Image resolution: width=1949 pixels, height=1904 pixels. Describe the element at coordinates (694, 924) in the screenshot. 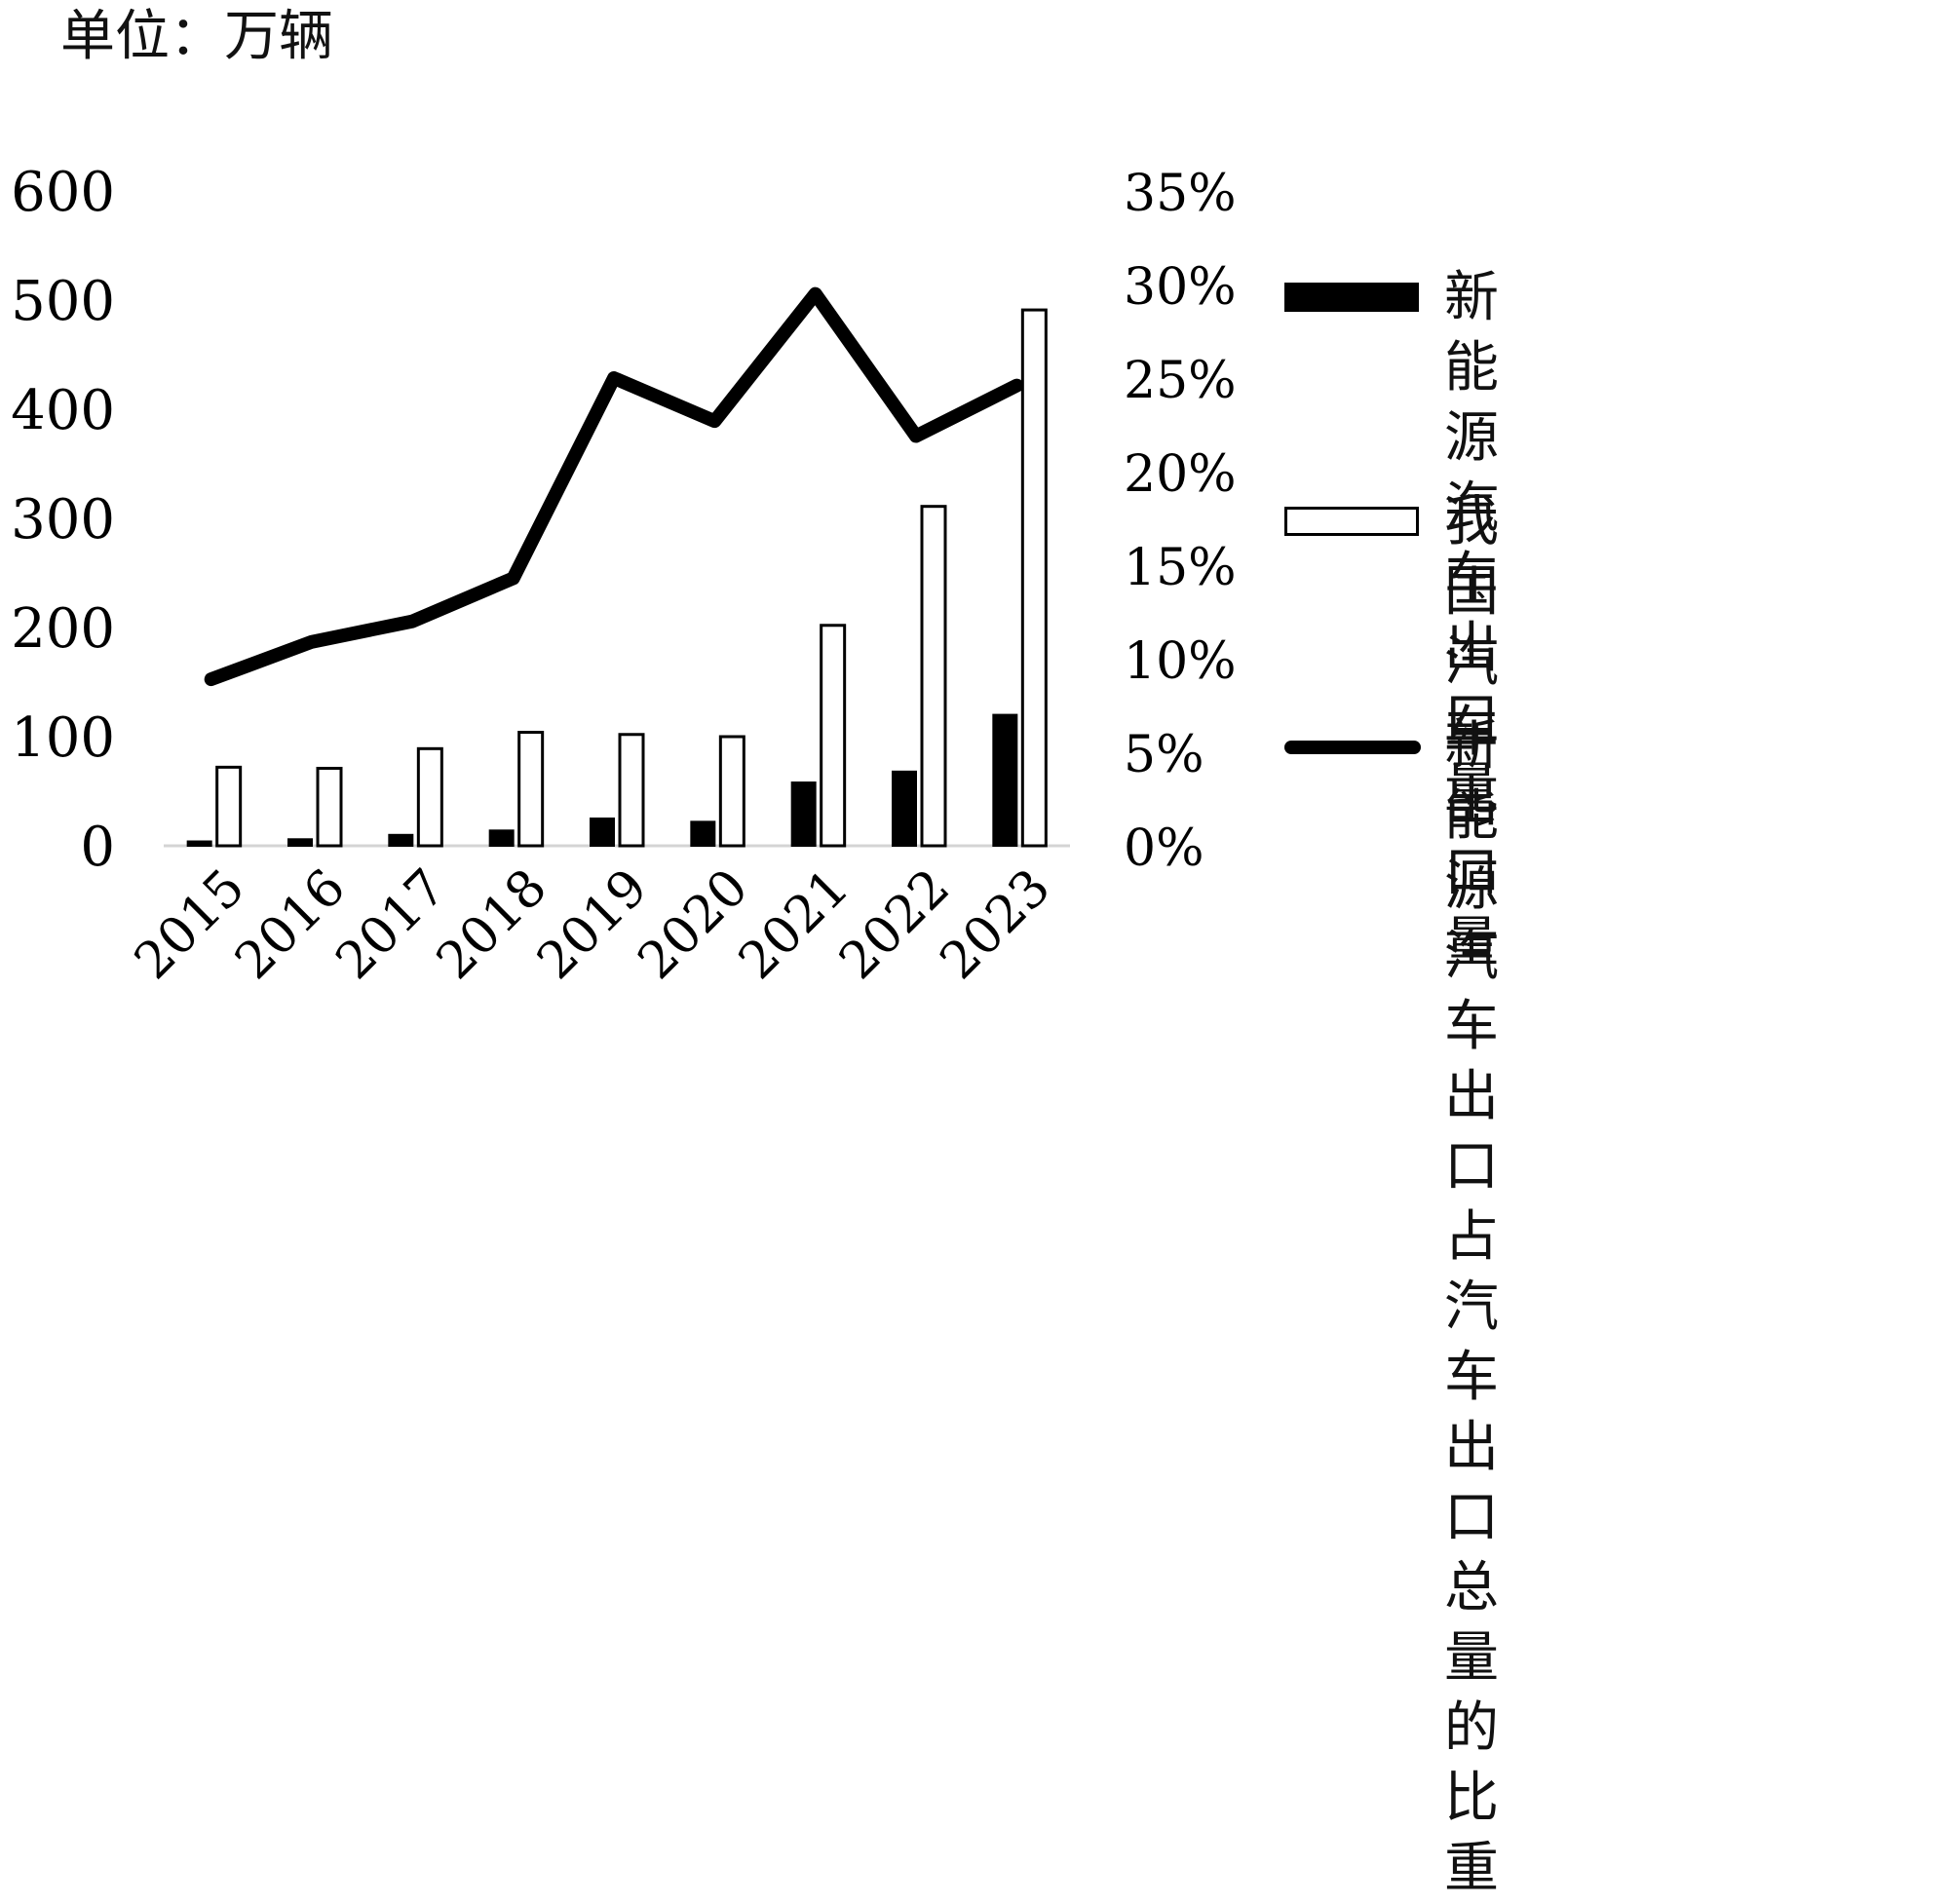

I see `x-tick-label: 2020` at that location.